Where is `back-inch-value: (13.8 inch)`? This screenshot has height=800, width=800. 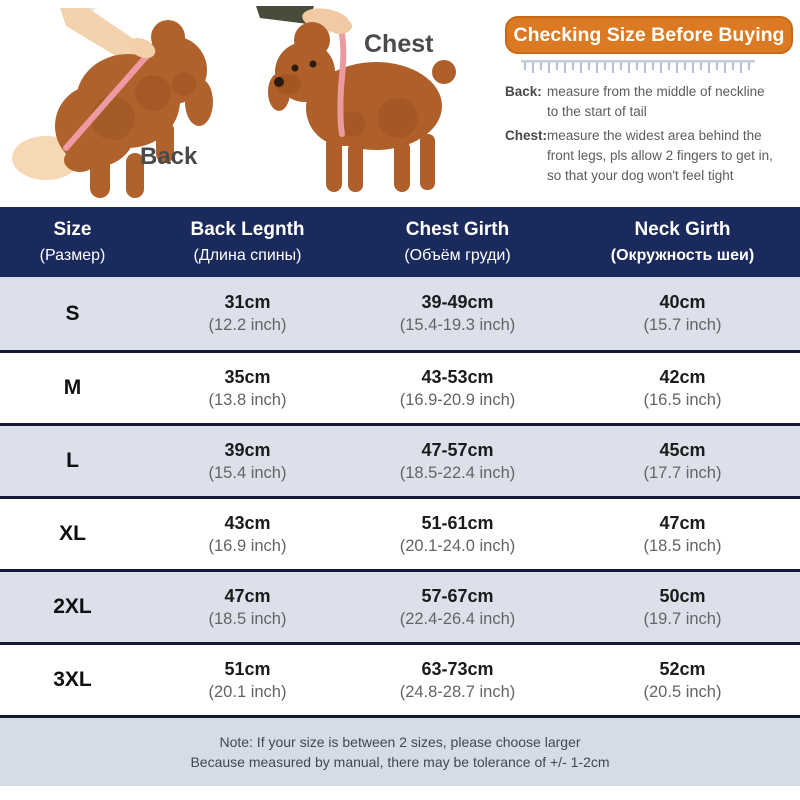 back-inch-value: (13.8 inch) is located at coordinates (247, 399).